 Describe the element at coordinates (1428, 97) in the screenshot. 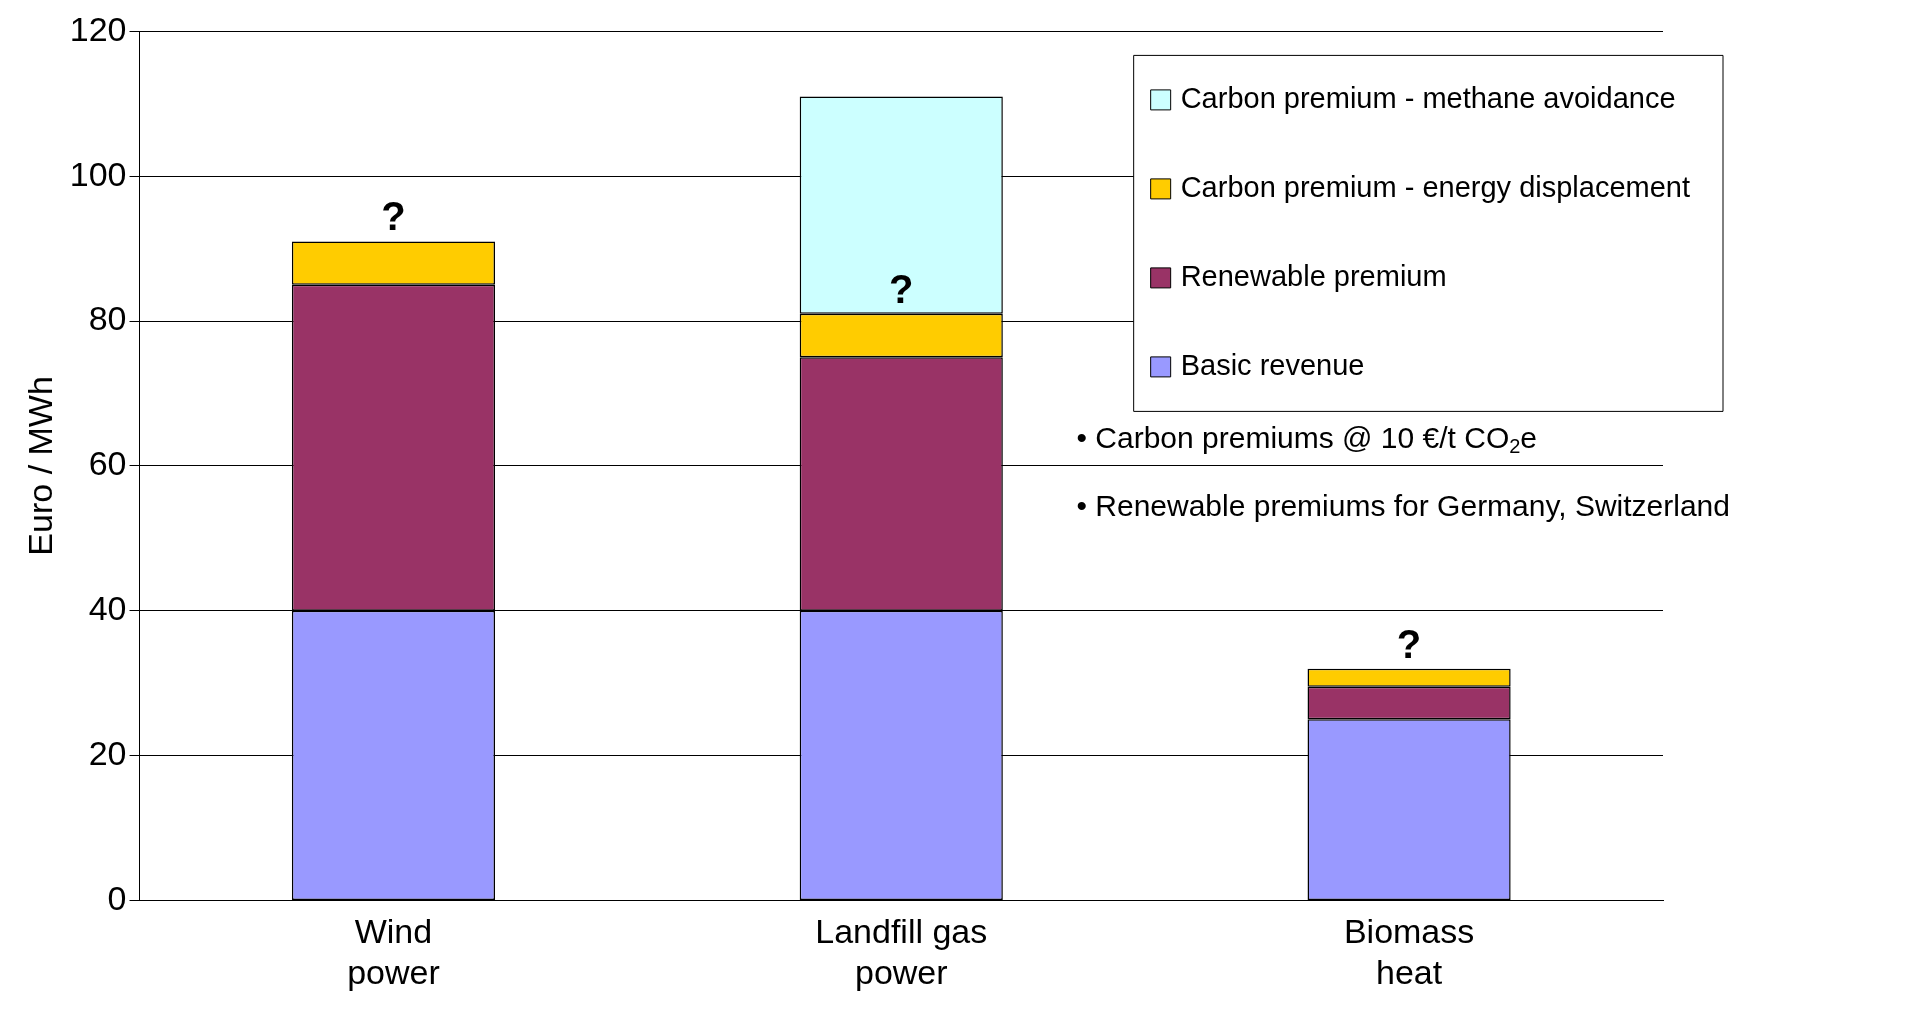

I see `legend-label: Carbon premium - methane avoidance` at that location.